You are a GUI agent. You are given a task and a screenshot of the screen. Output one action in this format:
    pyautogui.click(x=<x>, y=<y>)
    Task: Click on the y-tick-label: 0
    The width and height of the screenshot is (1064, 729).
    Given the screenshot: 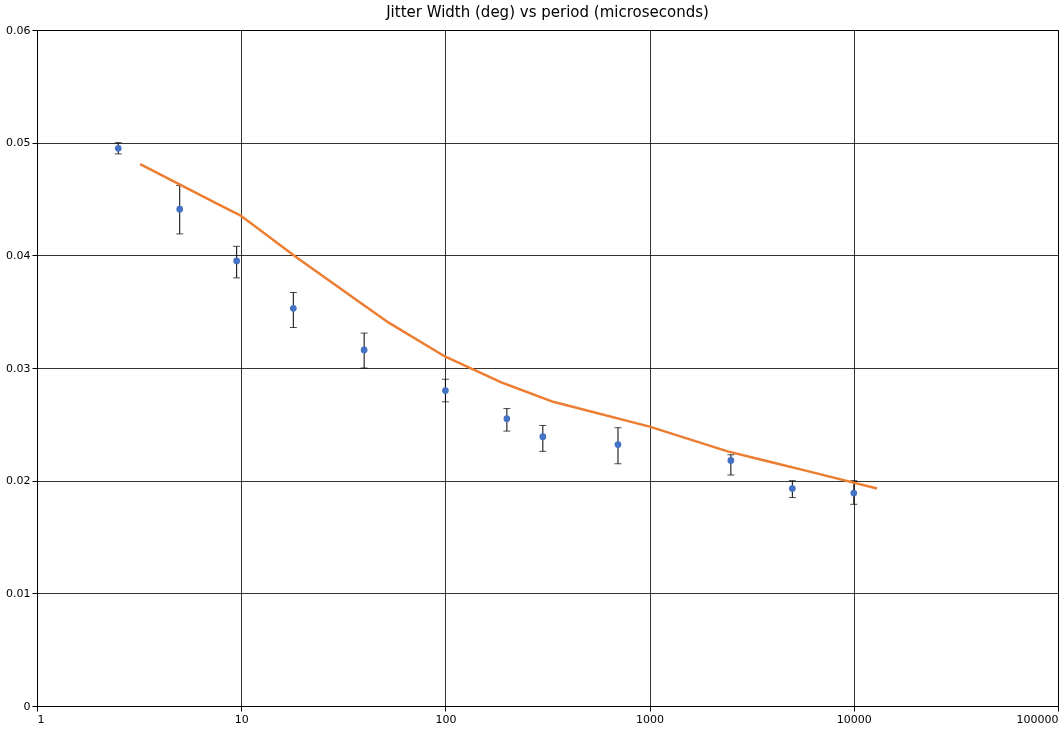 What is the action you would take?
    pyautogui.click(x=27, y=706)
    